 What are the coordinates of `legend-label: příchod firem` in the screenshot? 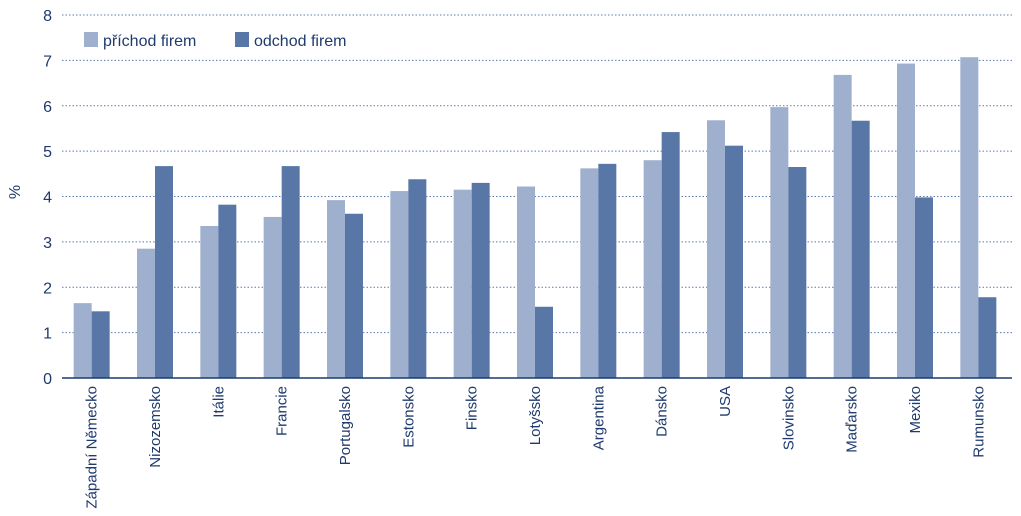 It's located at (149, 41).